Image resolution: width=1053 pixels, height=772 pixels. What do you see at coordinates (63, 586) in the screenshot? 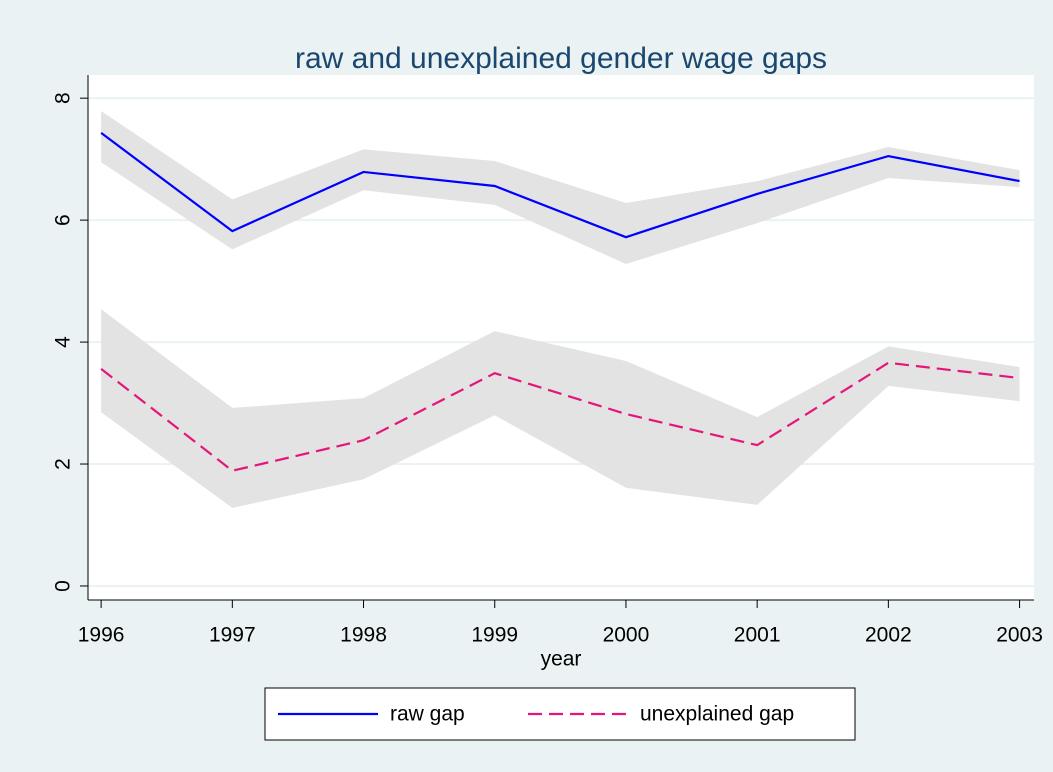
I see `y-tick-label: 0` at bounding box center [63, 586].